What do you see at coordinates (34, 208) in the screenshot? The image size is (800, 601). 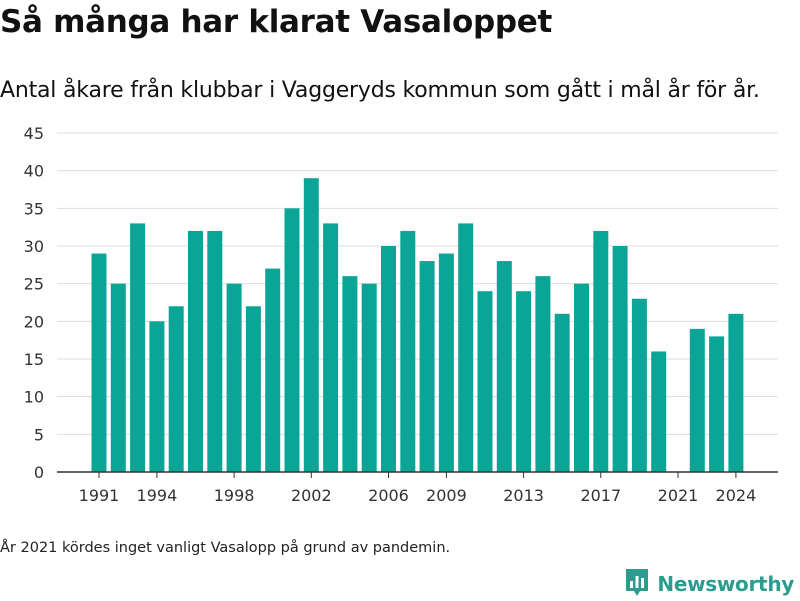 I see `y-tick-label: 35` at bounding box center [34, 208].